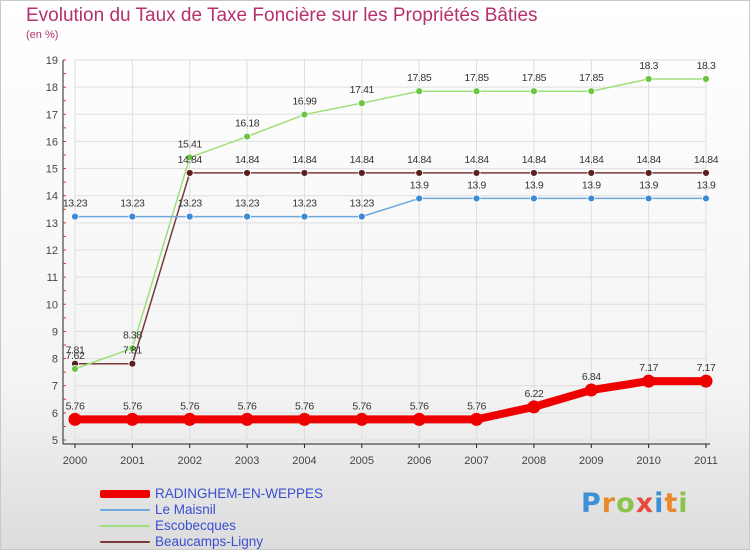 The width and height of the screenshot is (750, 550). What do you see at coordinates (362, 461) in the screenshot?
I see `x-tick-label: 2005` at bounding box center [362, 461].